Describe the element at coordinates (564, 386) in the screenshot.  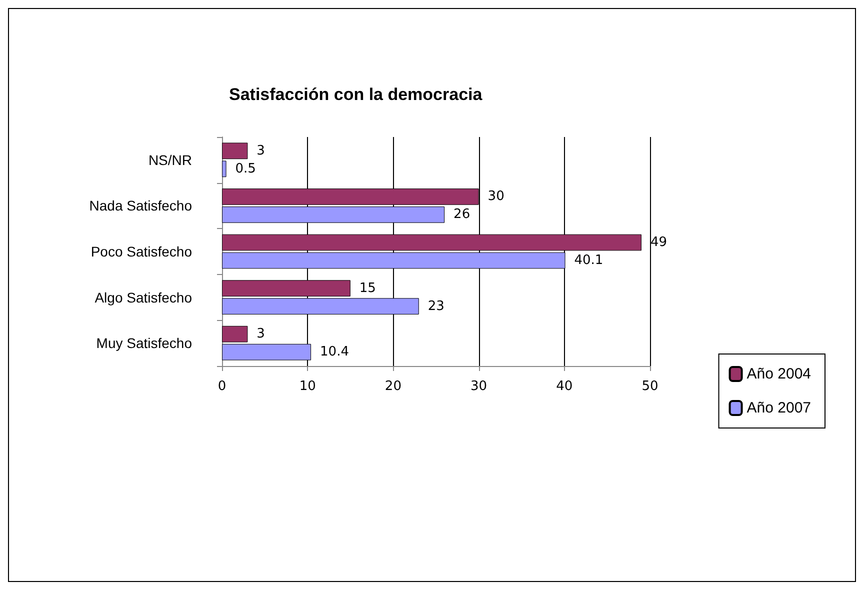
I see `x-tick-label: 40` at that location.